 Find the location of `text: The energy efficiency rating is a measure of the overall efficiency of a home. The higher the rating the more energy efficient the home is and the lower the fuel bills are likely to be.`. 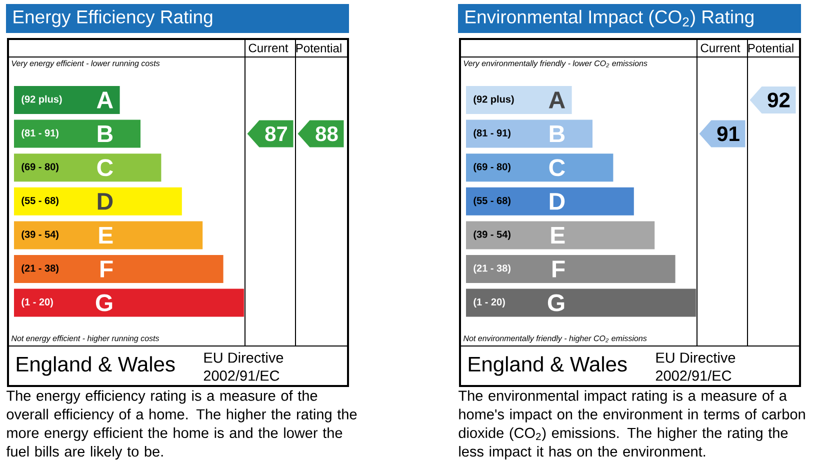

text: The energy efficiency rating is a measure of the overall efficiency of a home. The higher the rating the more energy efficient the home is and the lower the fuel bills are likely to be. is located at coordinates (181, 425).